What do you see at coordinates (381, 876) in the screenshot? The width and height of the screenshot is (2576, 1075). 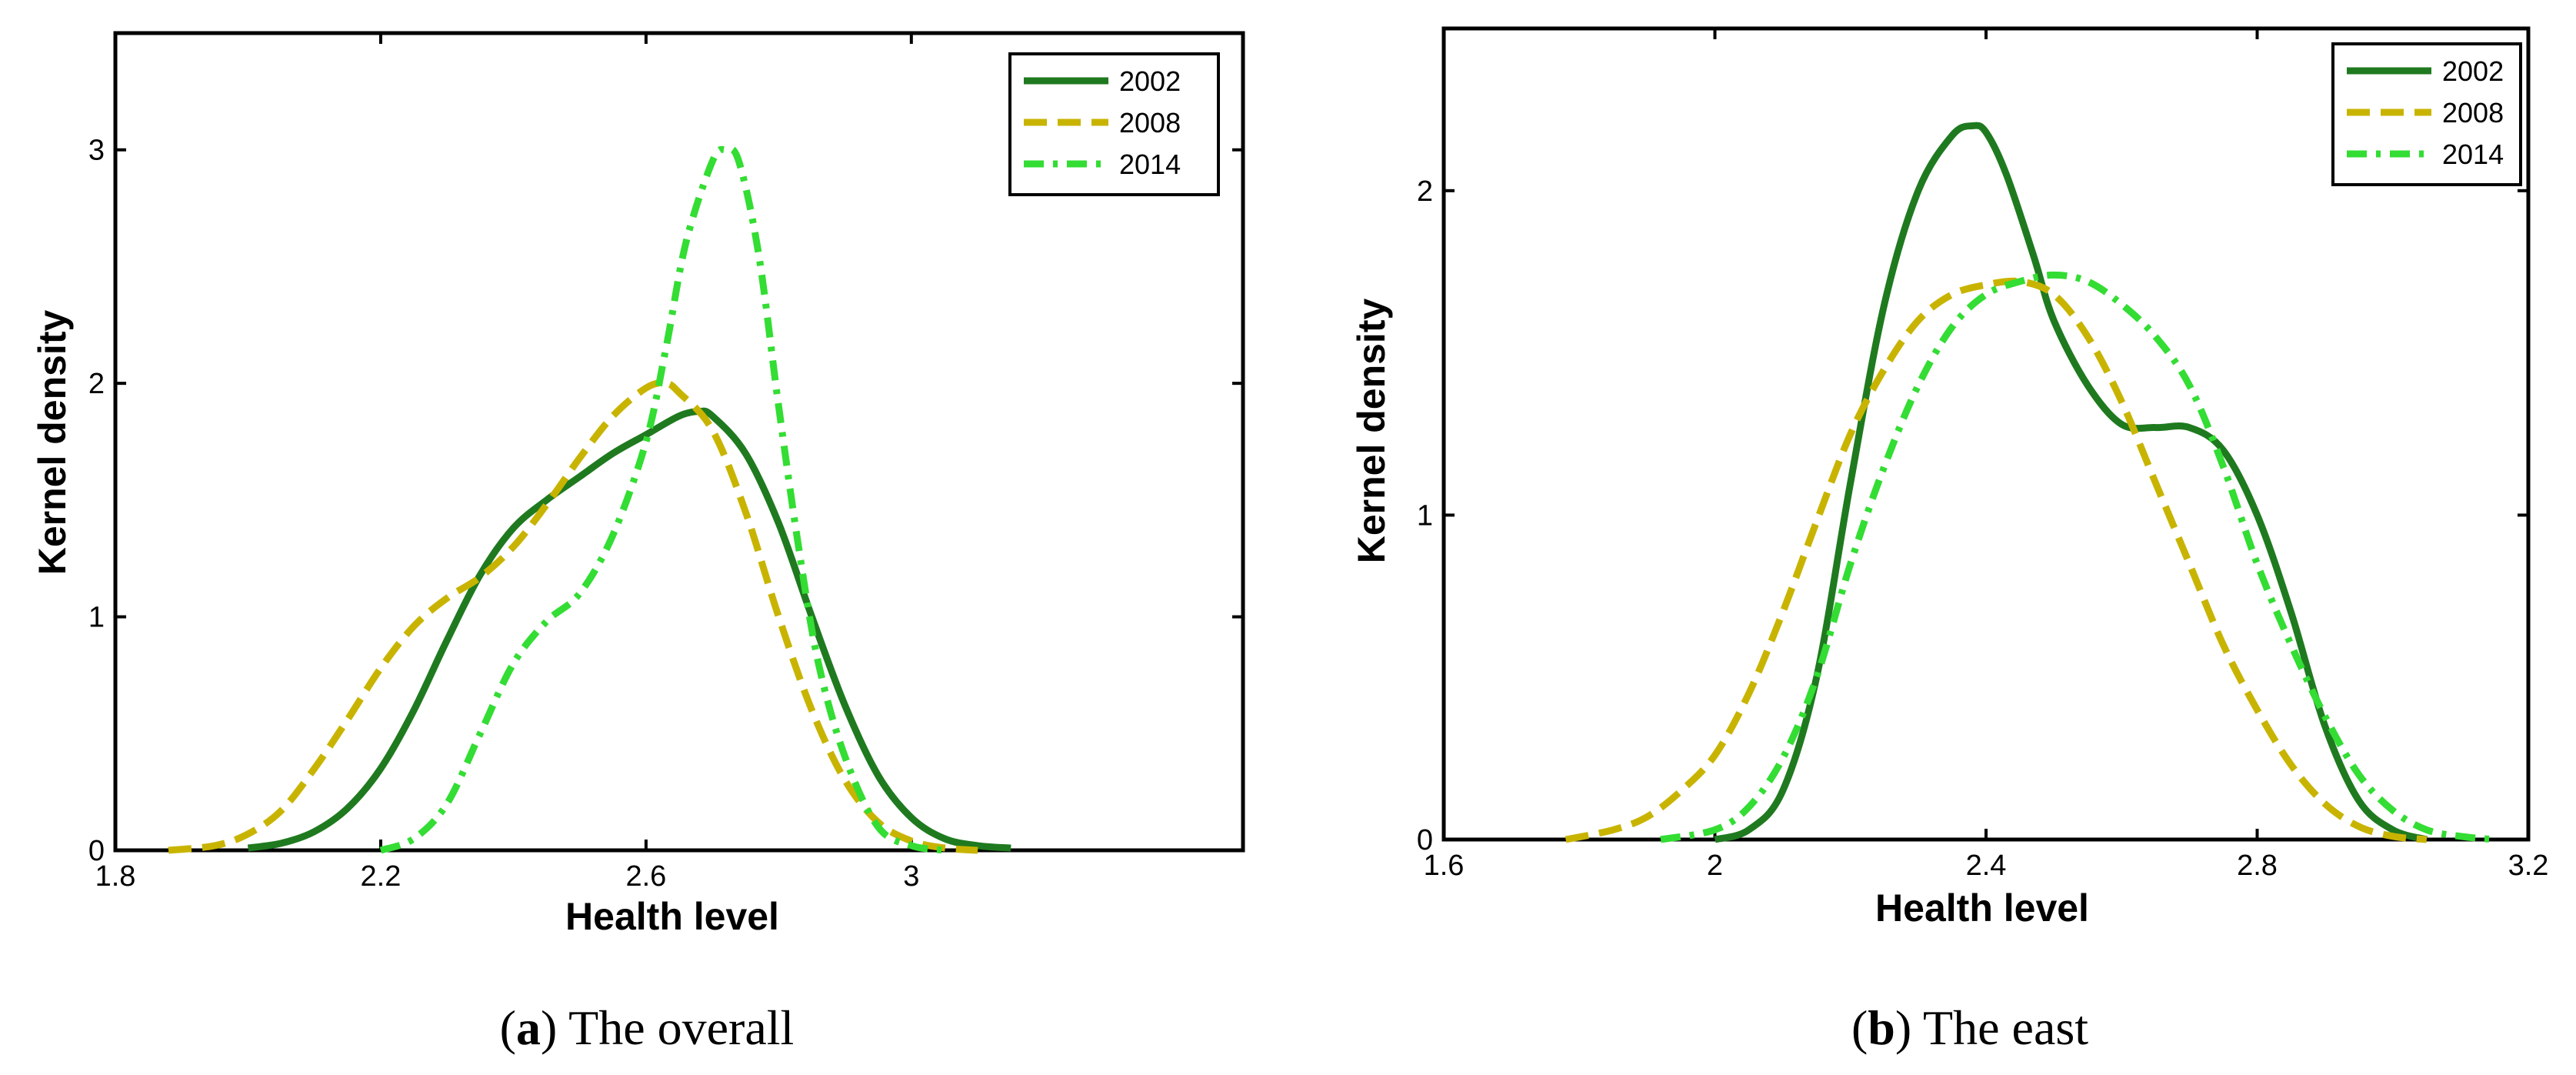 I see `x-tick-label: 2.2` at bounding box center [381, 876].